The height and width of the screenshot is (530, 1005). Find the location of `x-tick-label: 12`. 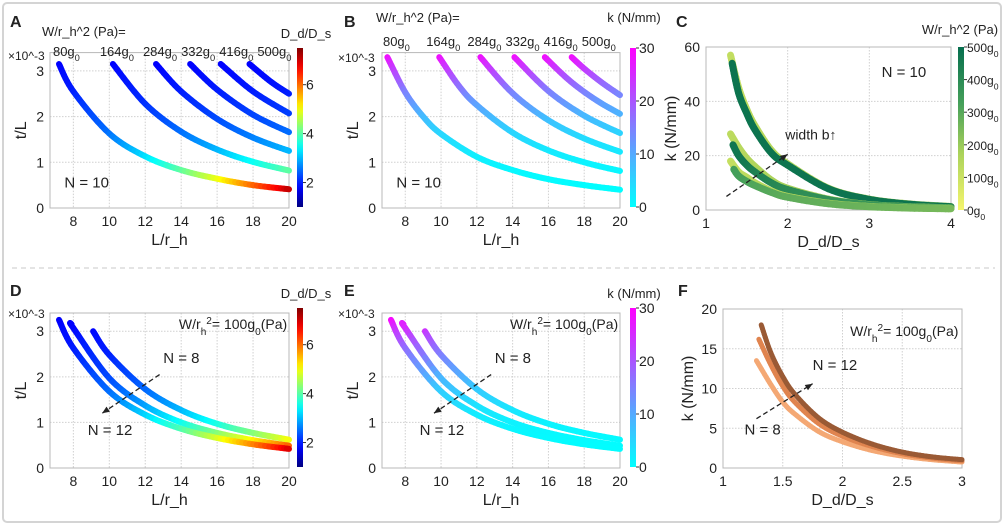

x-tick-label: 12 is located at coordinates (477, 221).